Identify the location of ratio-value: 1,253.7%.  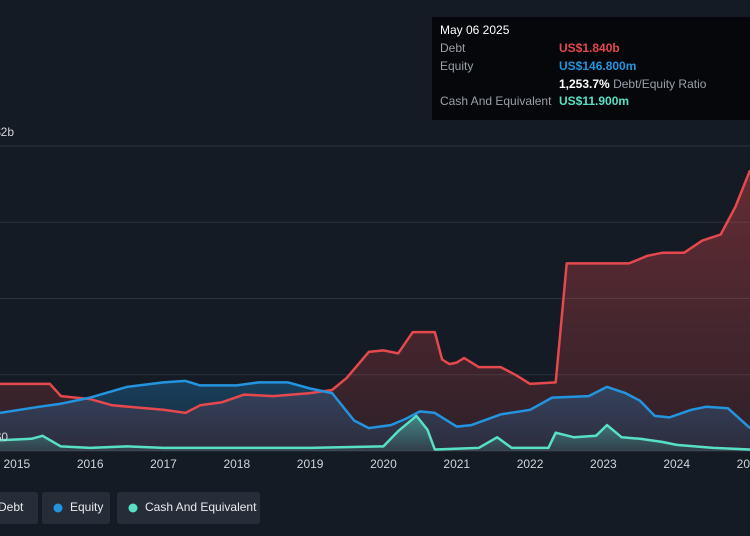
(584, 84).